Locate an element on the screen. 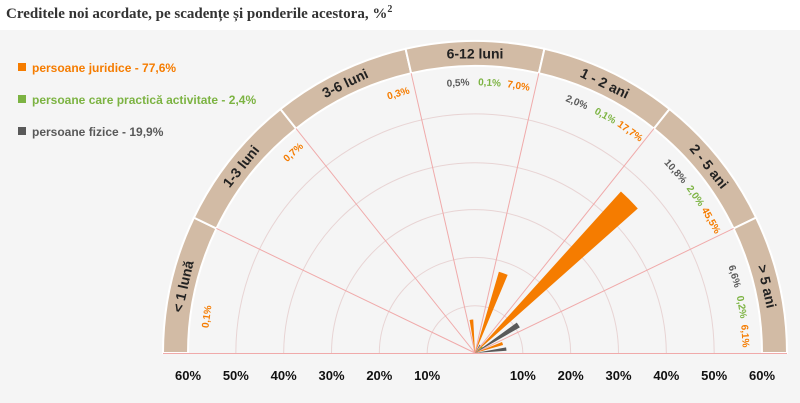  legend-swatch-practica is located at coordinates (22, 99).